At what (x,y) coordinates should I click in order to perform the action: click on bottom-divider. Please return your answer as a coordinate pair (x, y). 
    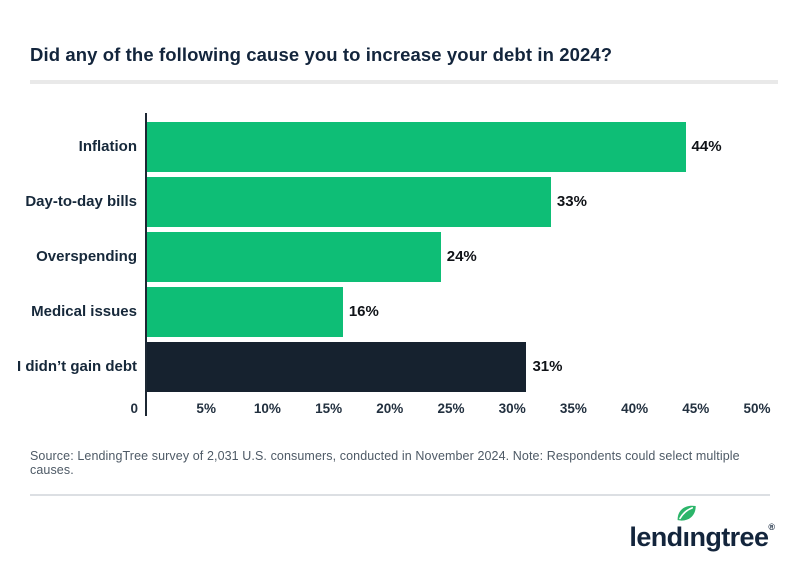
    Looking at the image, I should click on (400, 495).